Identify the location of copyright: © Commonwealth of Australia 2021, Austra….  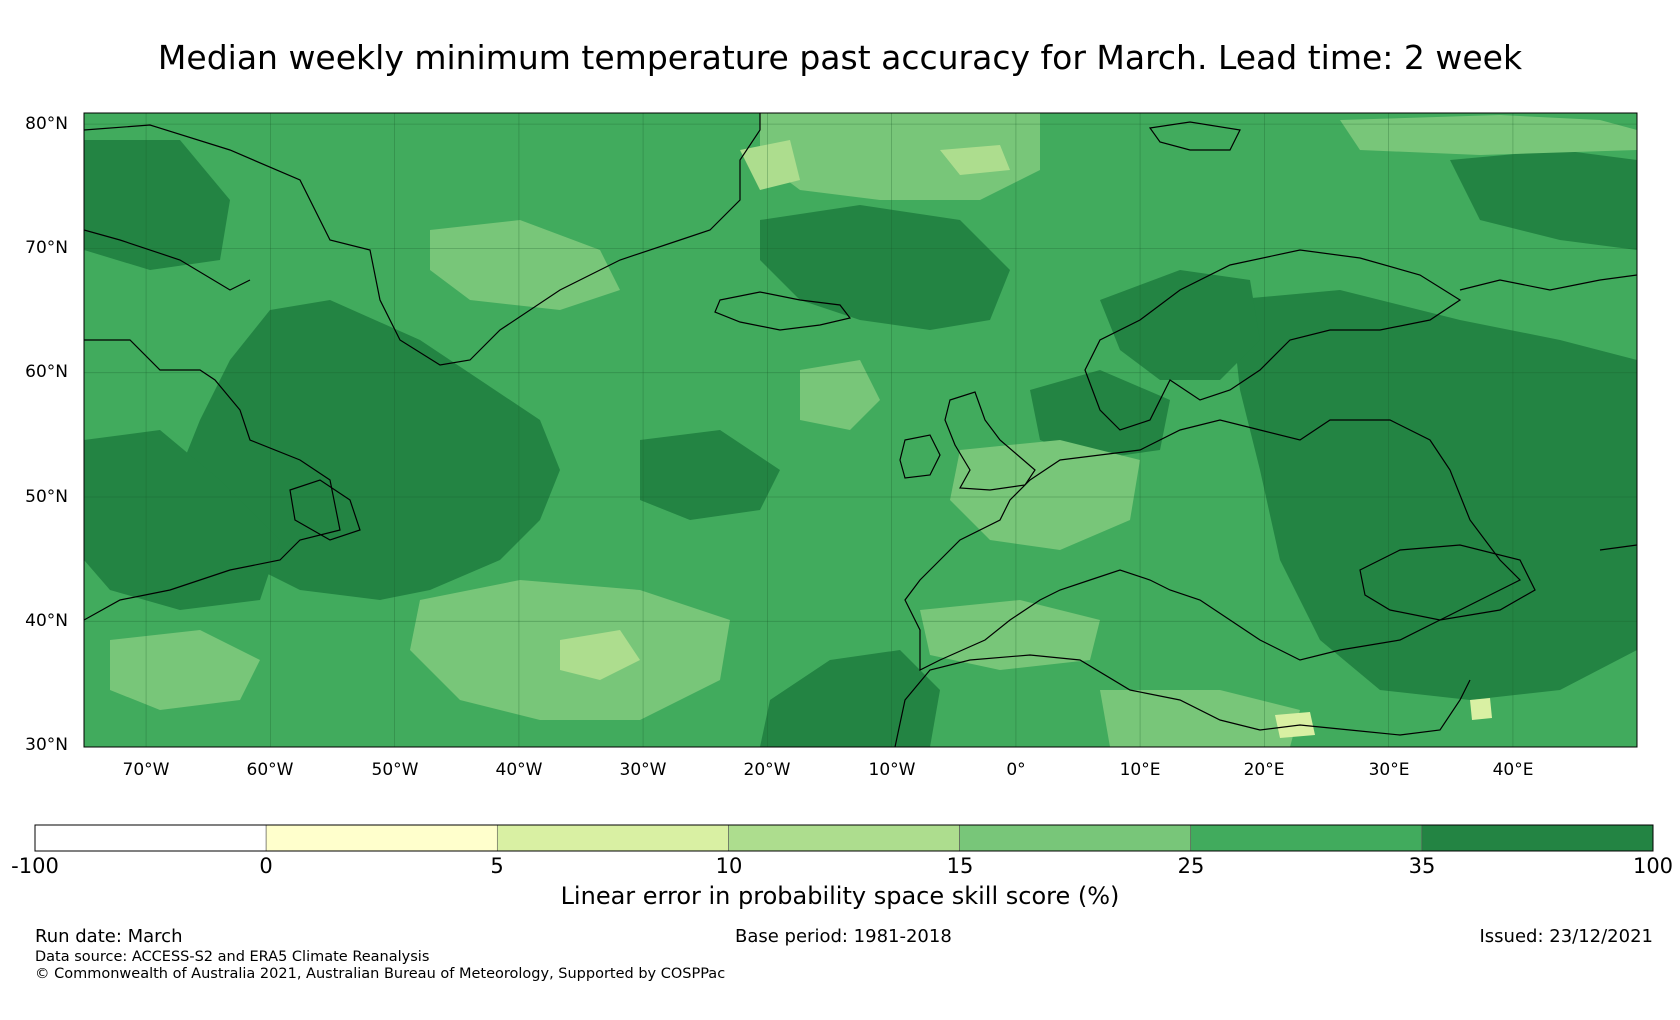
(380, 974).